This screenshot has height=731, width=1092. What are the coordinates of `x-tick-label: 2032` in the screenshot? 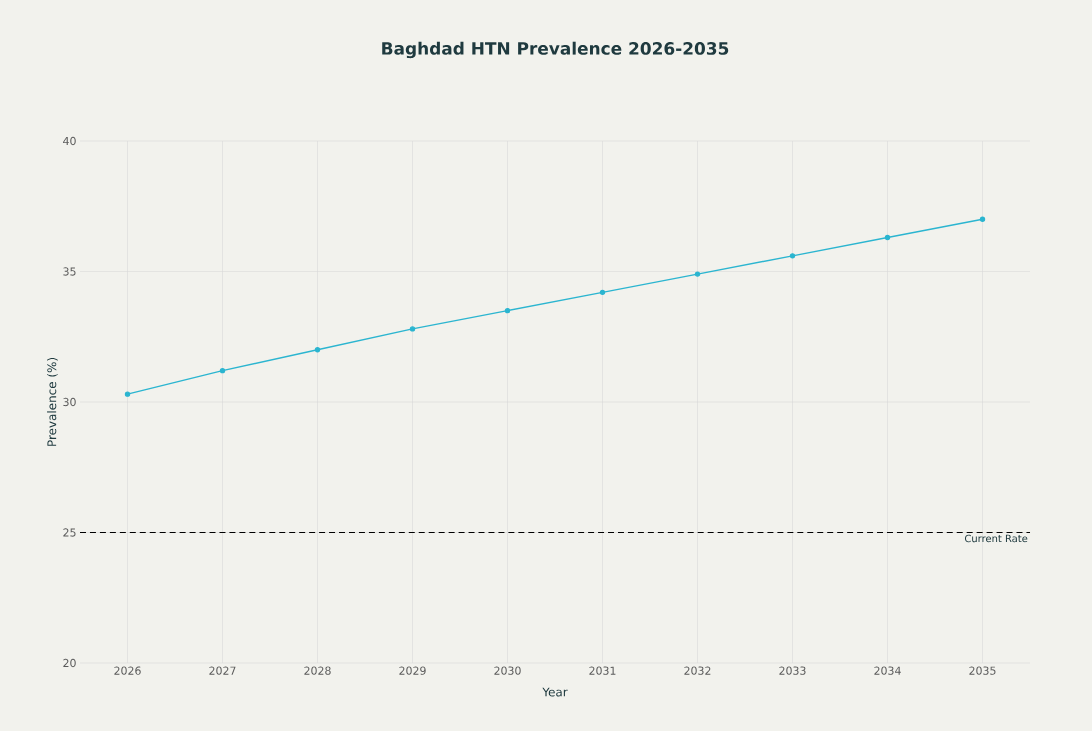 It's located at (697, 670).